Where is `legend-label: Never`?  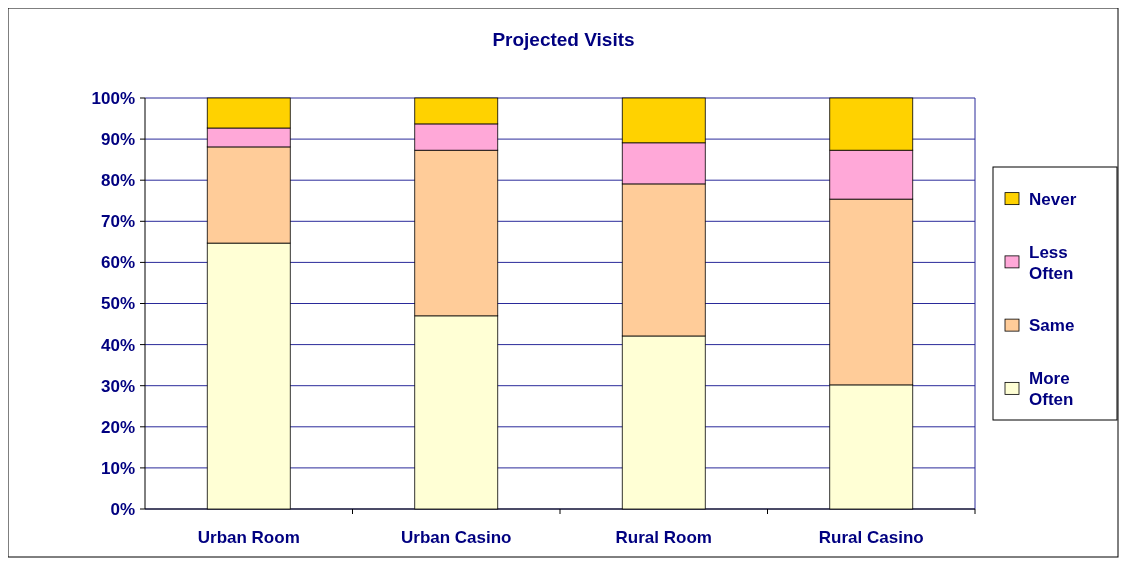 legend-label: Never is located at coordinates (1053, 199).